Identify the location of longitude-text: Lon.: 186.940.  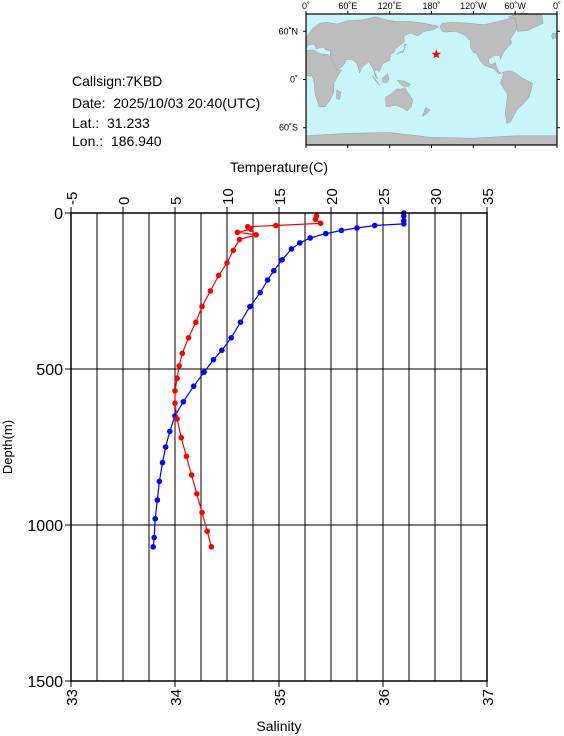
(117, 141).